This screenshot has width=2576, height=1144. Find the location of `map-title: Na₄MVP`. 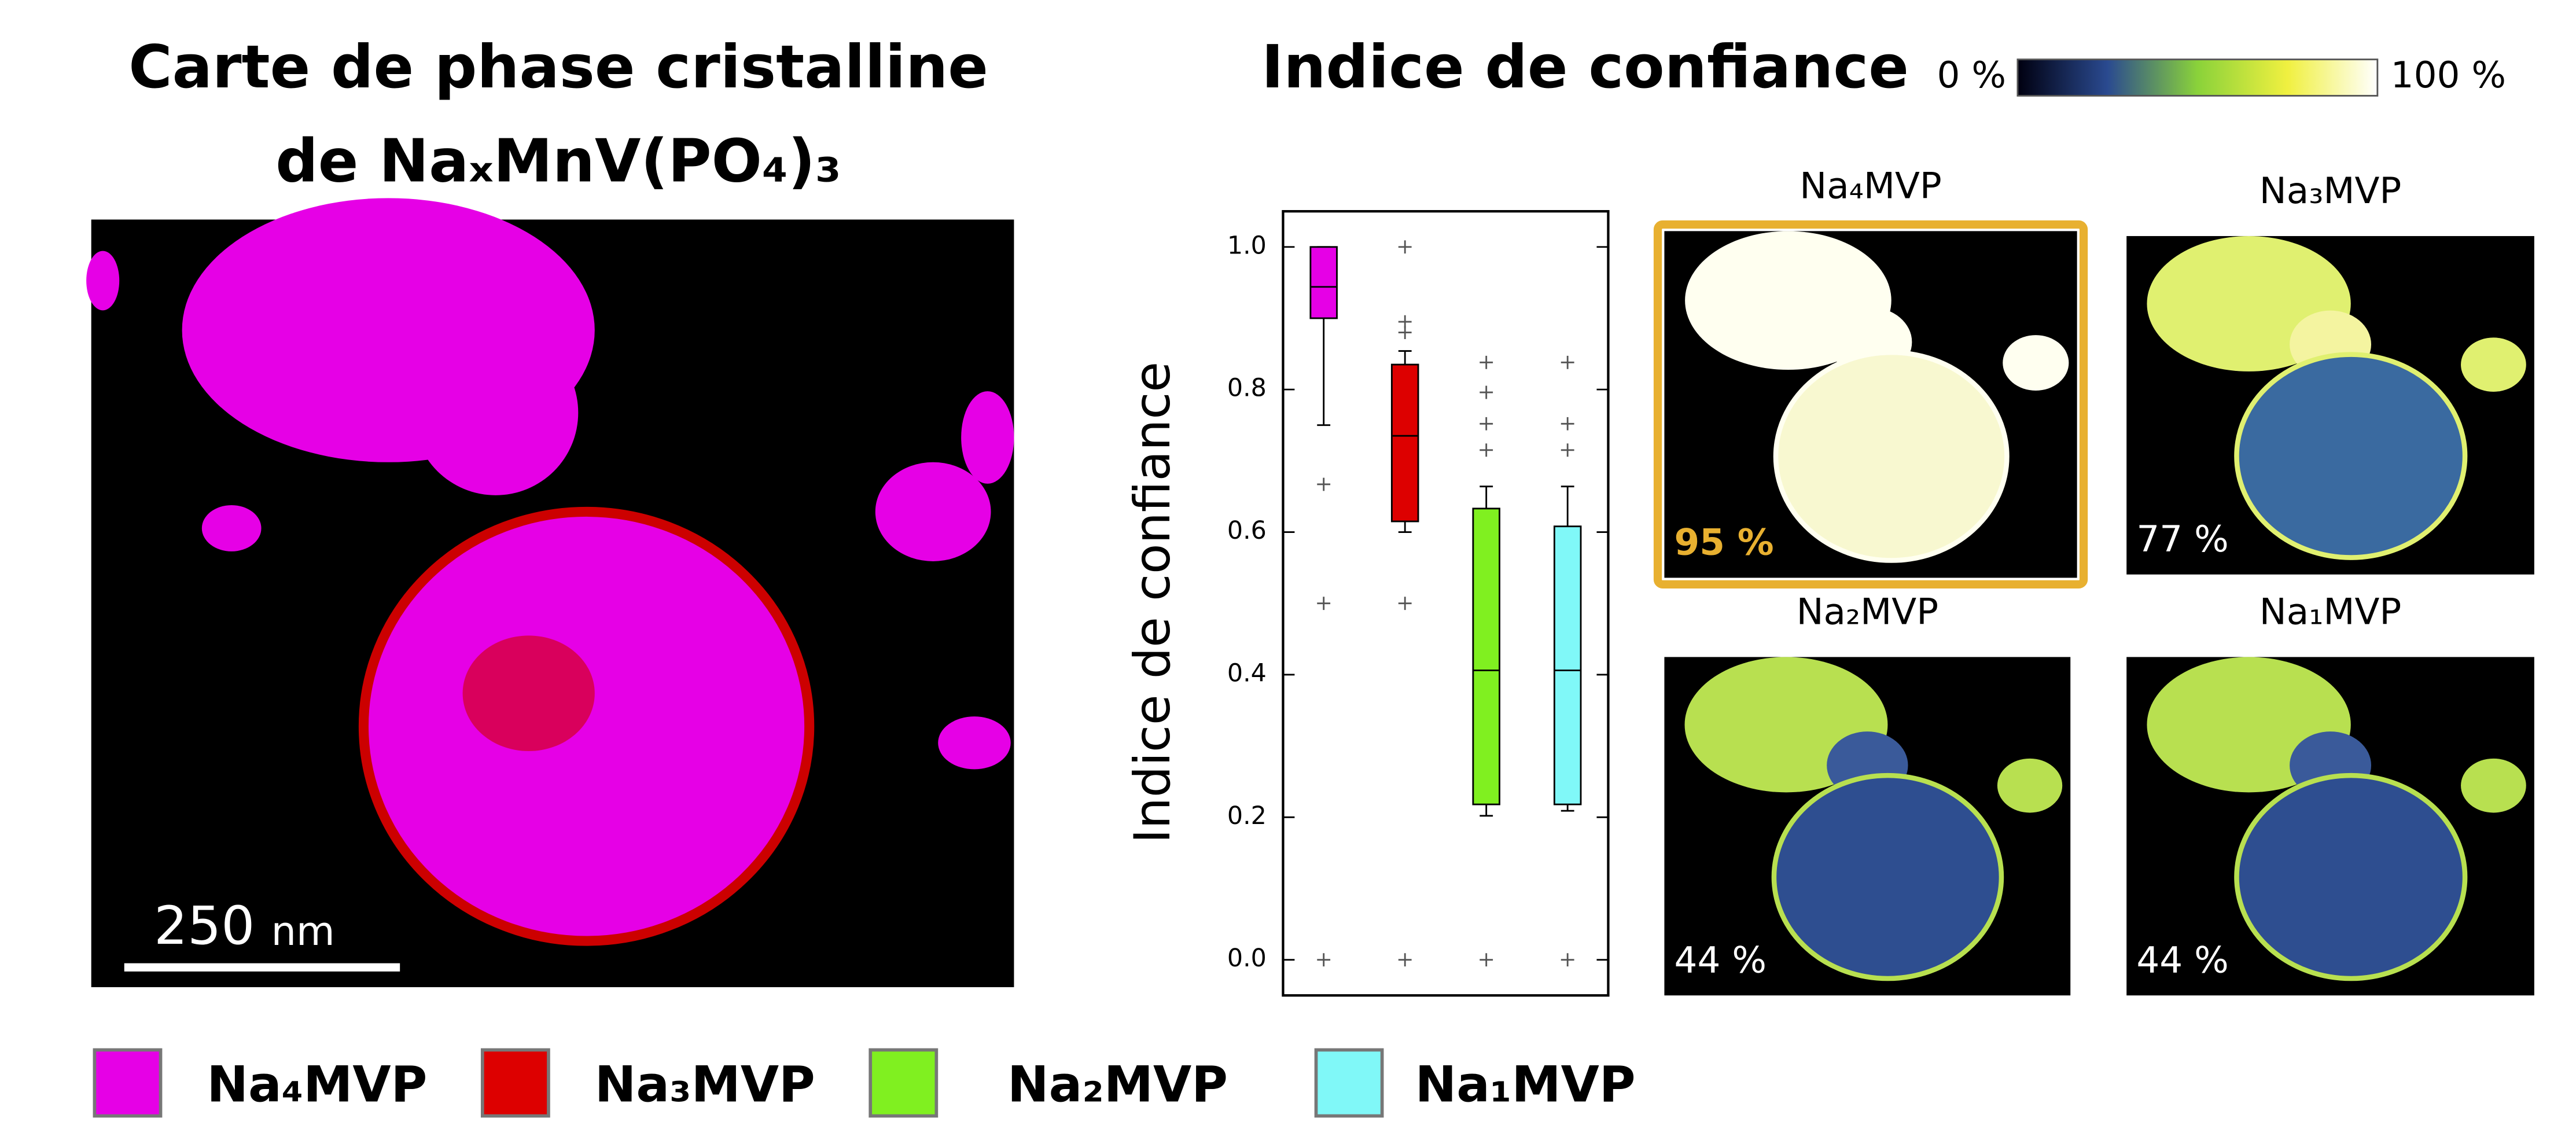

map-title: Na₄MVP is located at coordinates (1870, 185).